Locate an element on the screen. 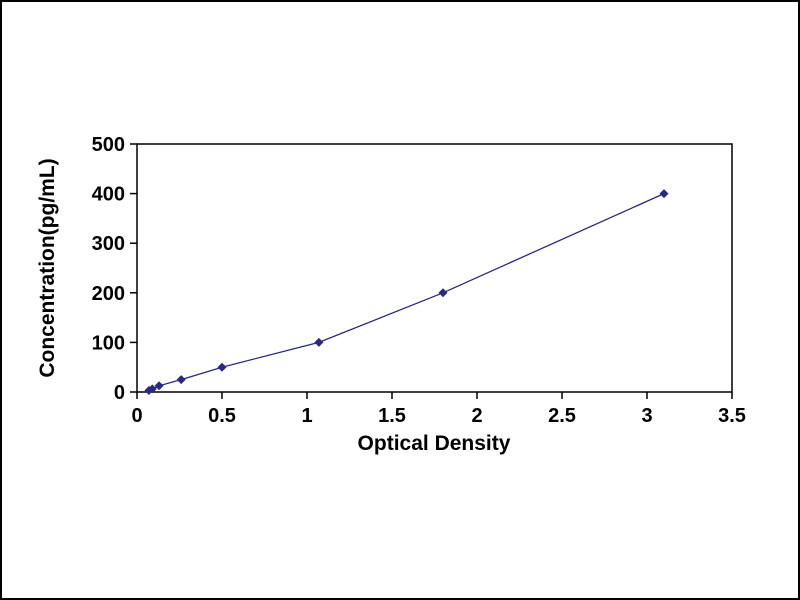 This screenshot has width=800, height=600. y-tick-label: 400 is located at coordinates (108, 195).